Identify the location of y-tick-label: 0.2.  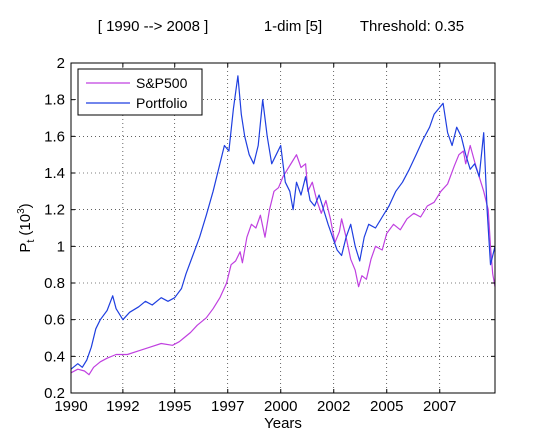
(54, 393).